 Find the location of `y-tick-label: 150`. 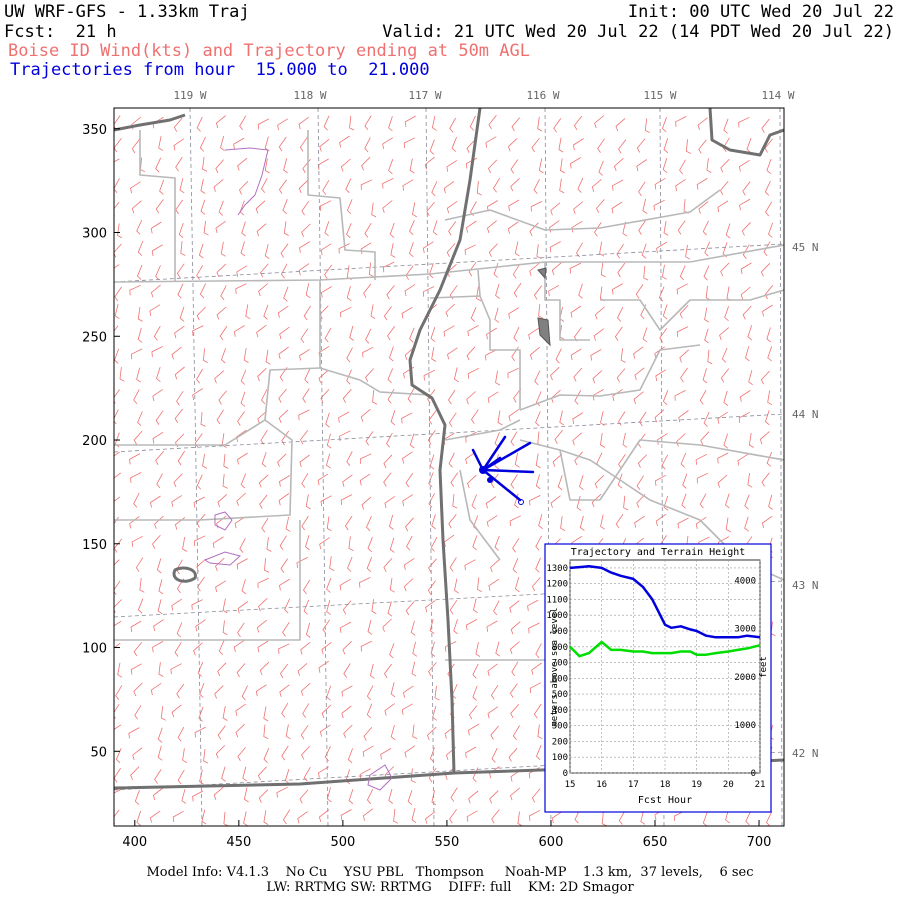

y-tick-label: 150 is located at coordinates (94, 545).